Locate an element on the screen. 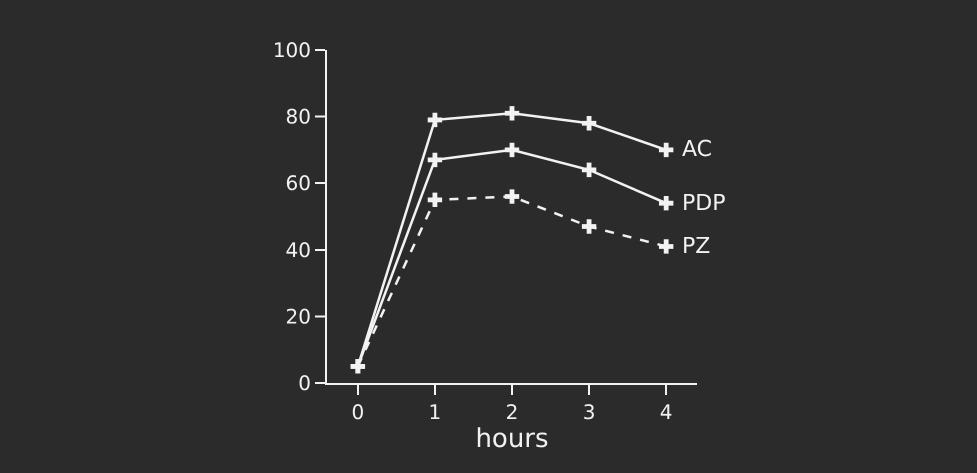 The height and width of the screenshot is (473, 977). x-tick-label: 2 is located at coordinates (512, 412).